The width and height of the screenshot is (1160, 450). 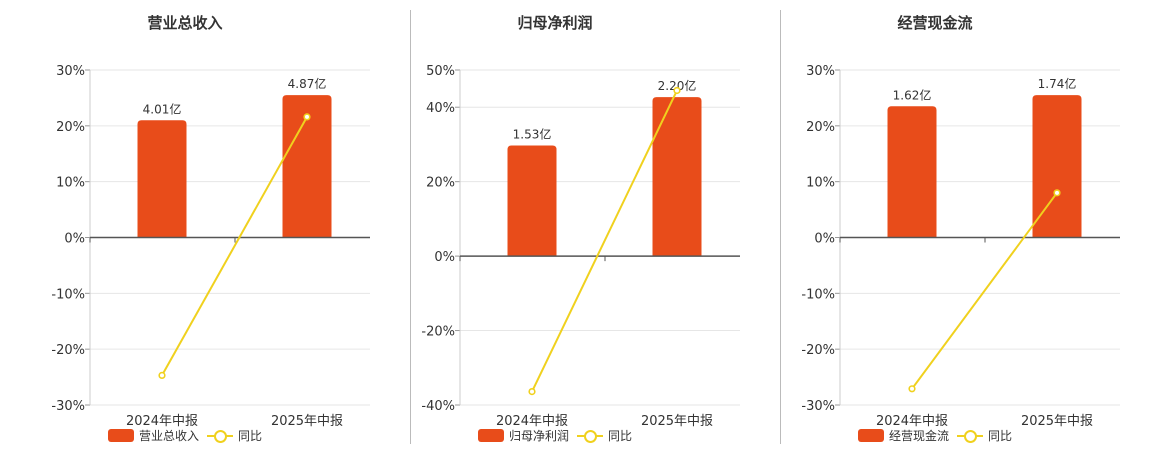 I want to click on legend-bar-label: 营业总收入, so click(x=168, y=436).